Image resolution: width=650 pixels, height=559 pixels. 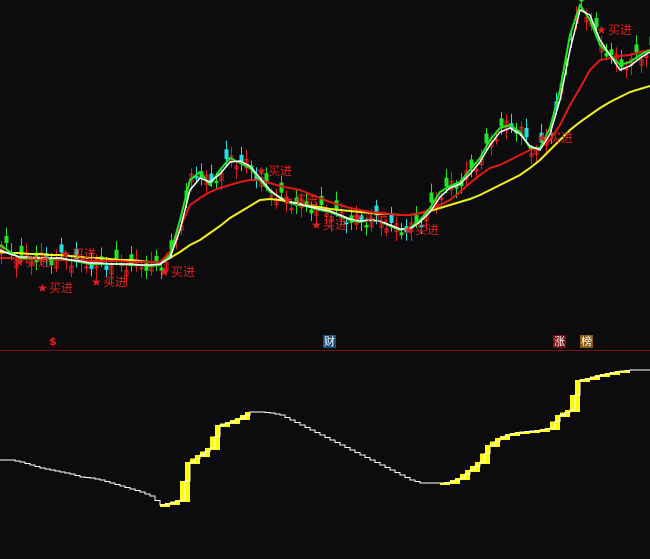 What do you see at coordinates (329, 341) in the screenshot?
I see `event-marker-finance: 财` at bounding box center [329, 341].